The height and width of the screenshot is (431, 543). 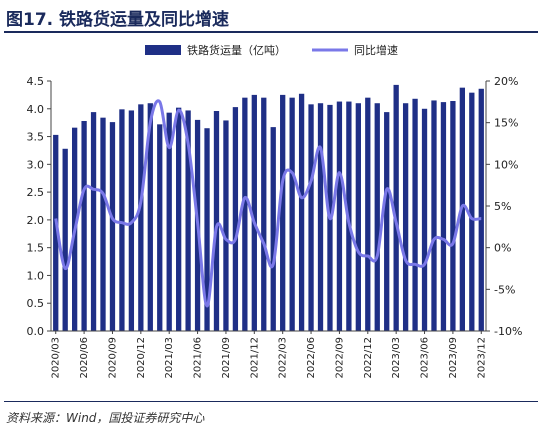 What do you see at coordinates (84, 226) in the screenshot?
I see `bar-2020/06` at bounding box center [84, 226].